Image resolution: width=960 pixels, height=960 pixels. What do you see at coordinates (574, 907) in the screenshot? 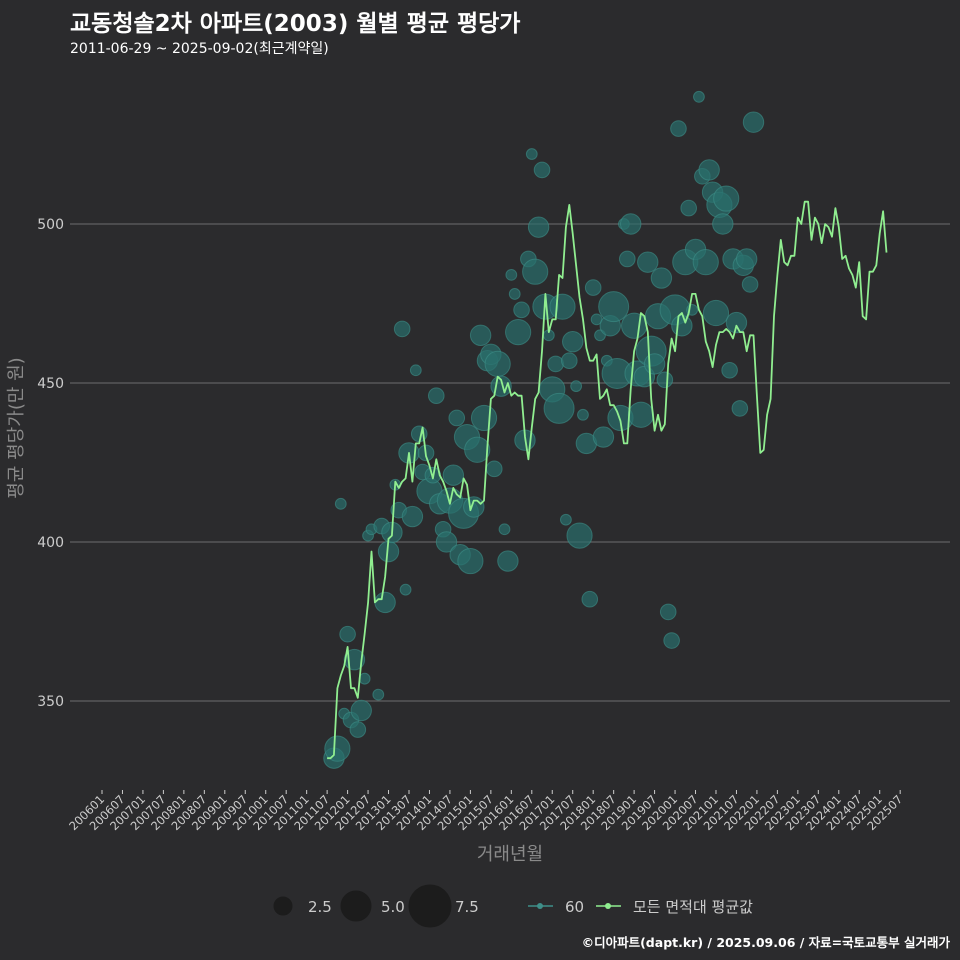
I see `legend-series-60-label: 60` at bounding box center [574, 907].